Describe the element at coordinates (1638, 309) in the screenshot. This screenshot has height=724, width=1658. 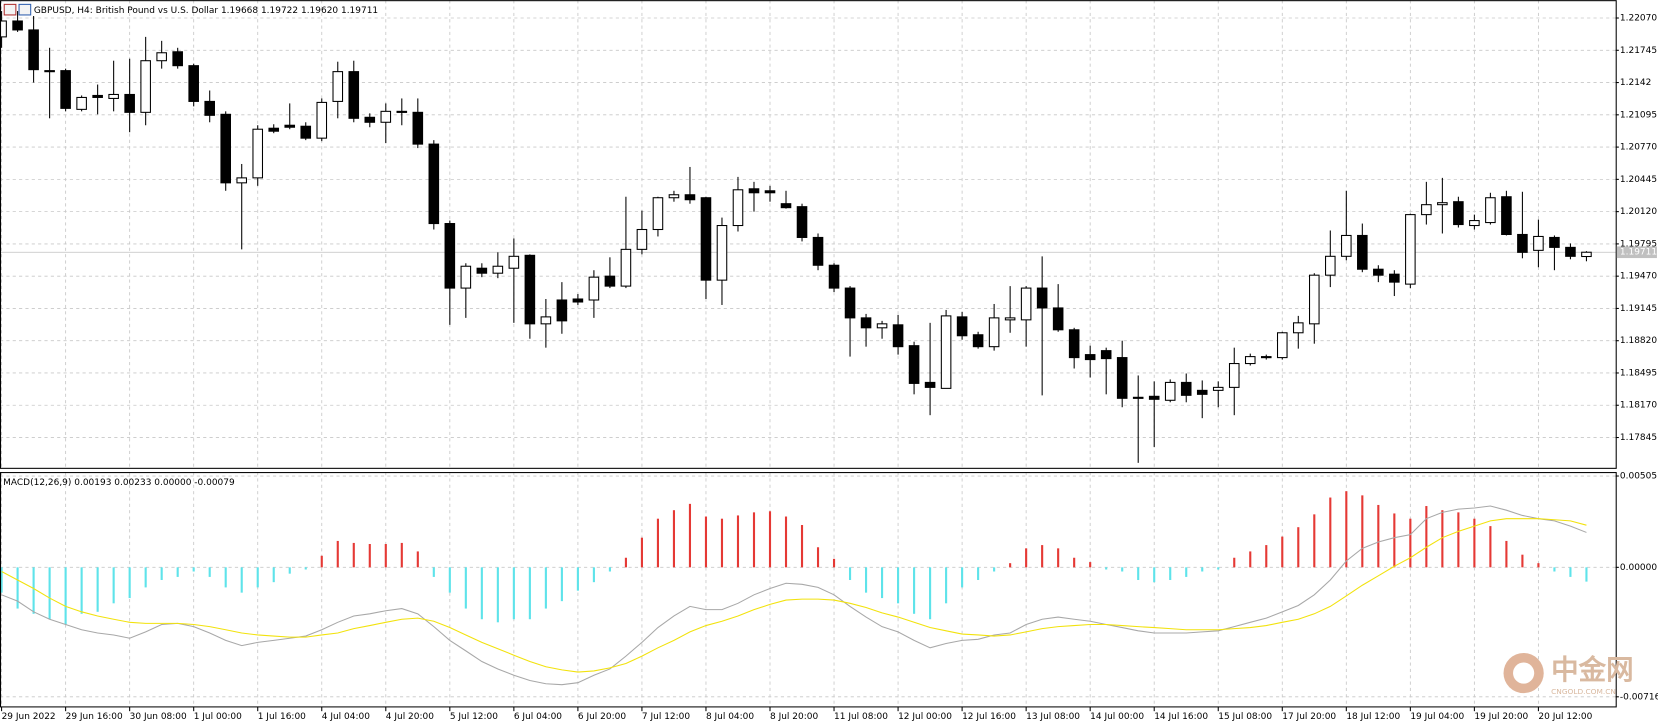
I see `y-tick-label: 1.19145` at that location.